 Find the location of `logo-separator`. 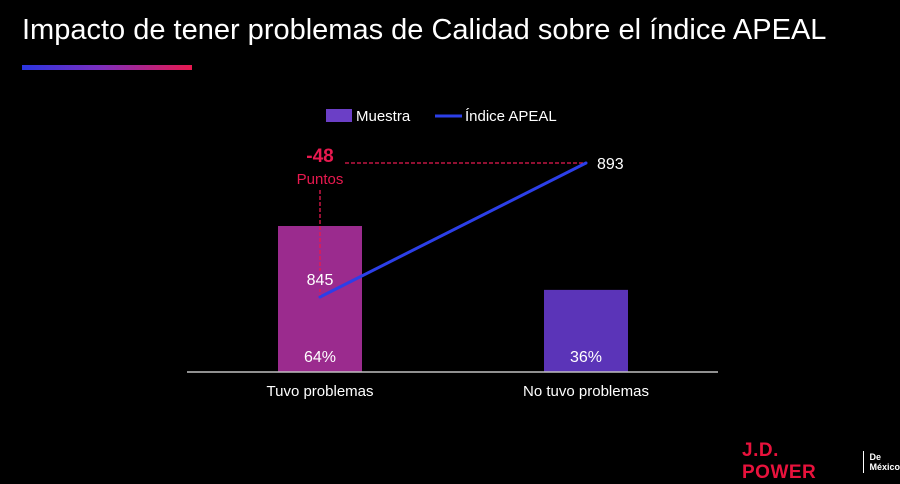

logo-separator is located at coordinates (863, 462).